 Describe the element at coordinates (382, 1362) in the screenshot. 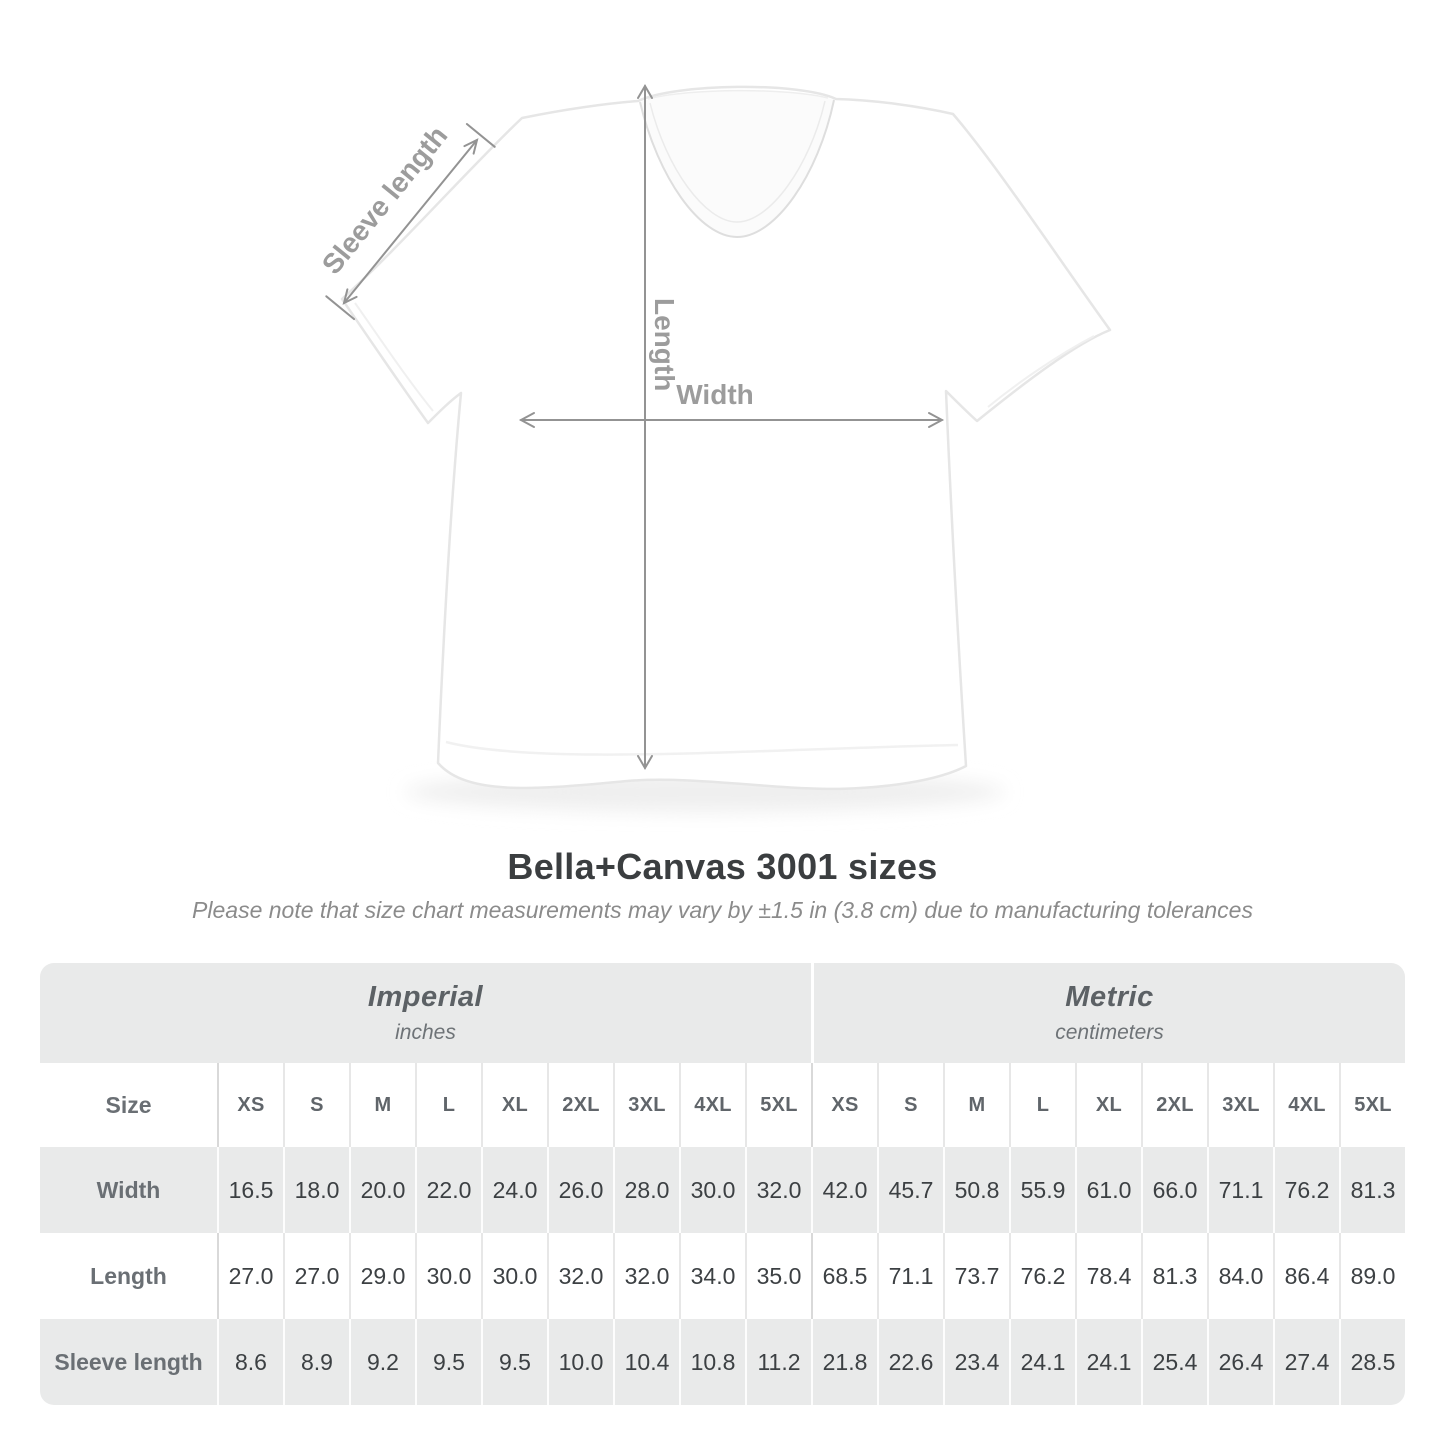

I see `sleeve-value: 9.2` at that location.